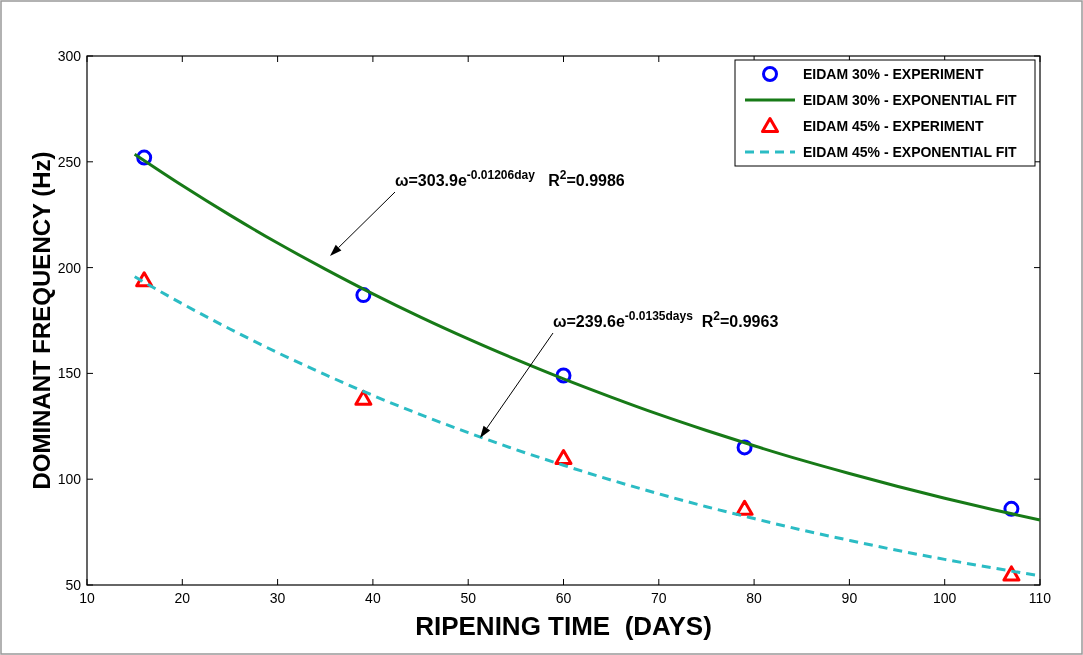  What do you see at coordinates (69, 161) in the screenshot?
I see `y-tick-label: 250` at bounding box center [69, 161].